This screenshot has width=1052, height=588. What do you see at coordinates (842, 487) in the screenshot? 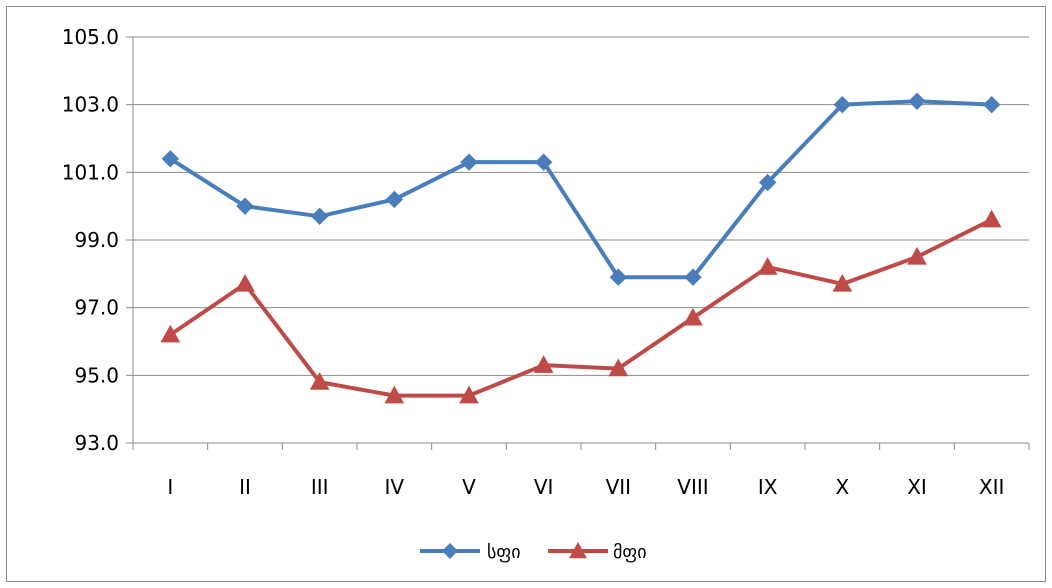
I see `x-tick-label: X` at bounding box center [842, 487].